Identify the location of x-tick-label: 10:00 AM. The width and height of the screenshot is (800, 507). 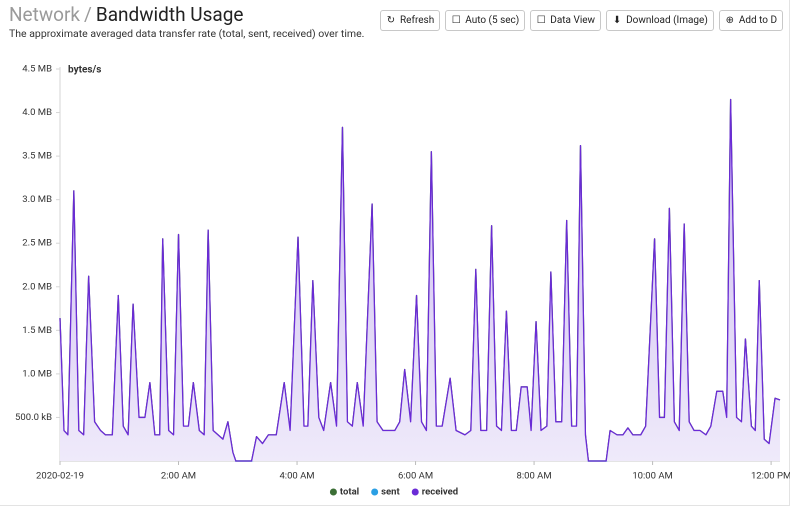
(652, 476).